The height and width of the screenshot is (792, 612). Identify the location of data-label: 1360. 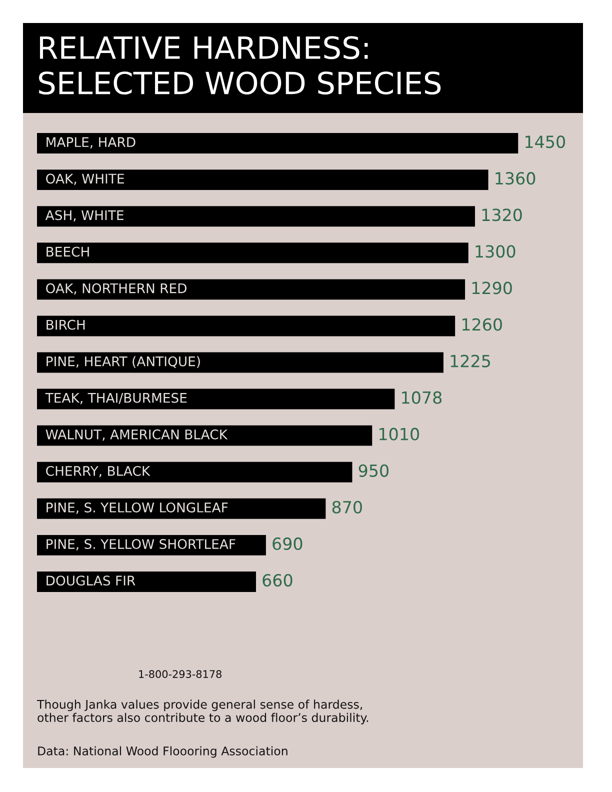
(516, 178).